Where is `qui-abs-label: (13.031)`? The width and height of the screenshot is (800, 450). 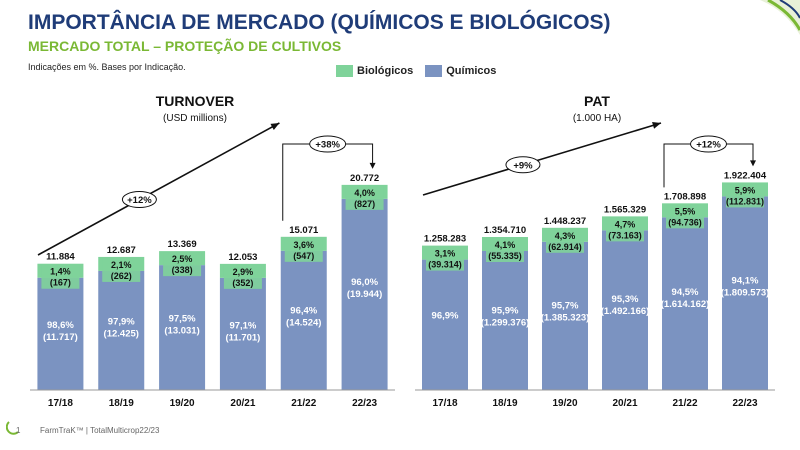 qui-abs-label: (13.031) is located at coordinates (181, 330).